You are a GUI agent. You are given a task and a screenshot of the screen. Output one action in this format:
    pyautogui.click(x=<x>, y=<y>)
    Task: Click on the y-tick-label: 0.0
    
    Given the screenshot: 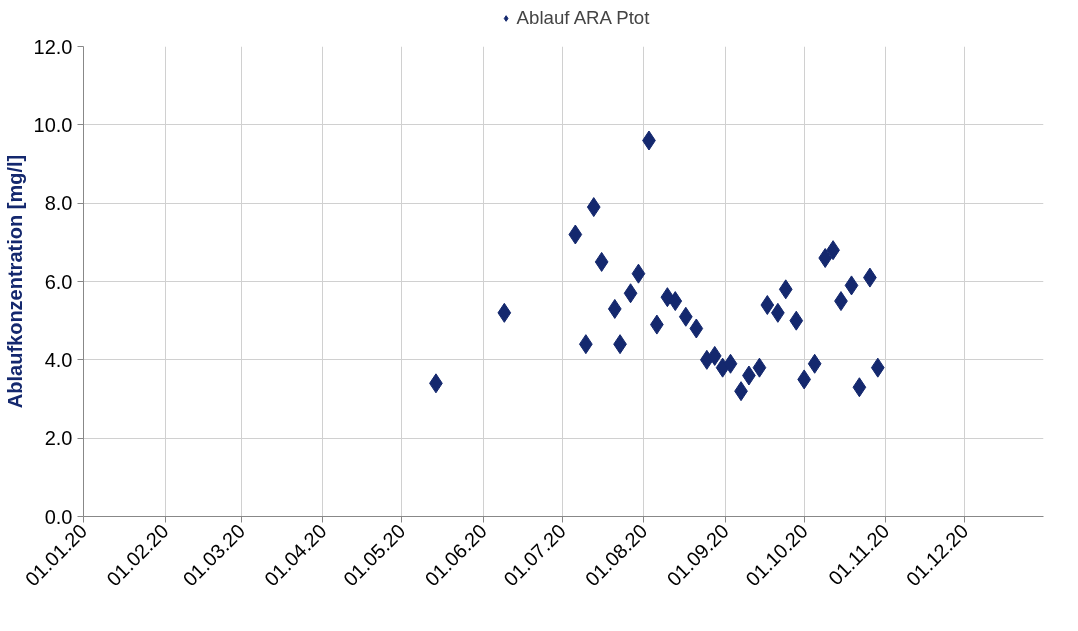 What is the action you would take?
    pyautogui.click(x=58, y=516)
    